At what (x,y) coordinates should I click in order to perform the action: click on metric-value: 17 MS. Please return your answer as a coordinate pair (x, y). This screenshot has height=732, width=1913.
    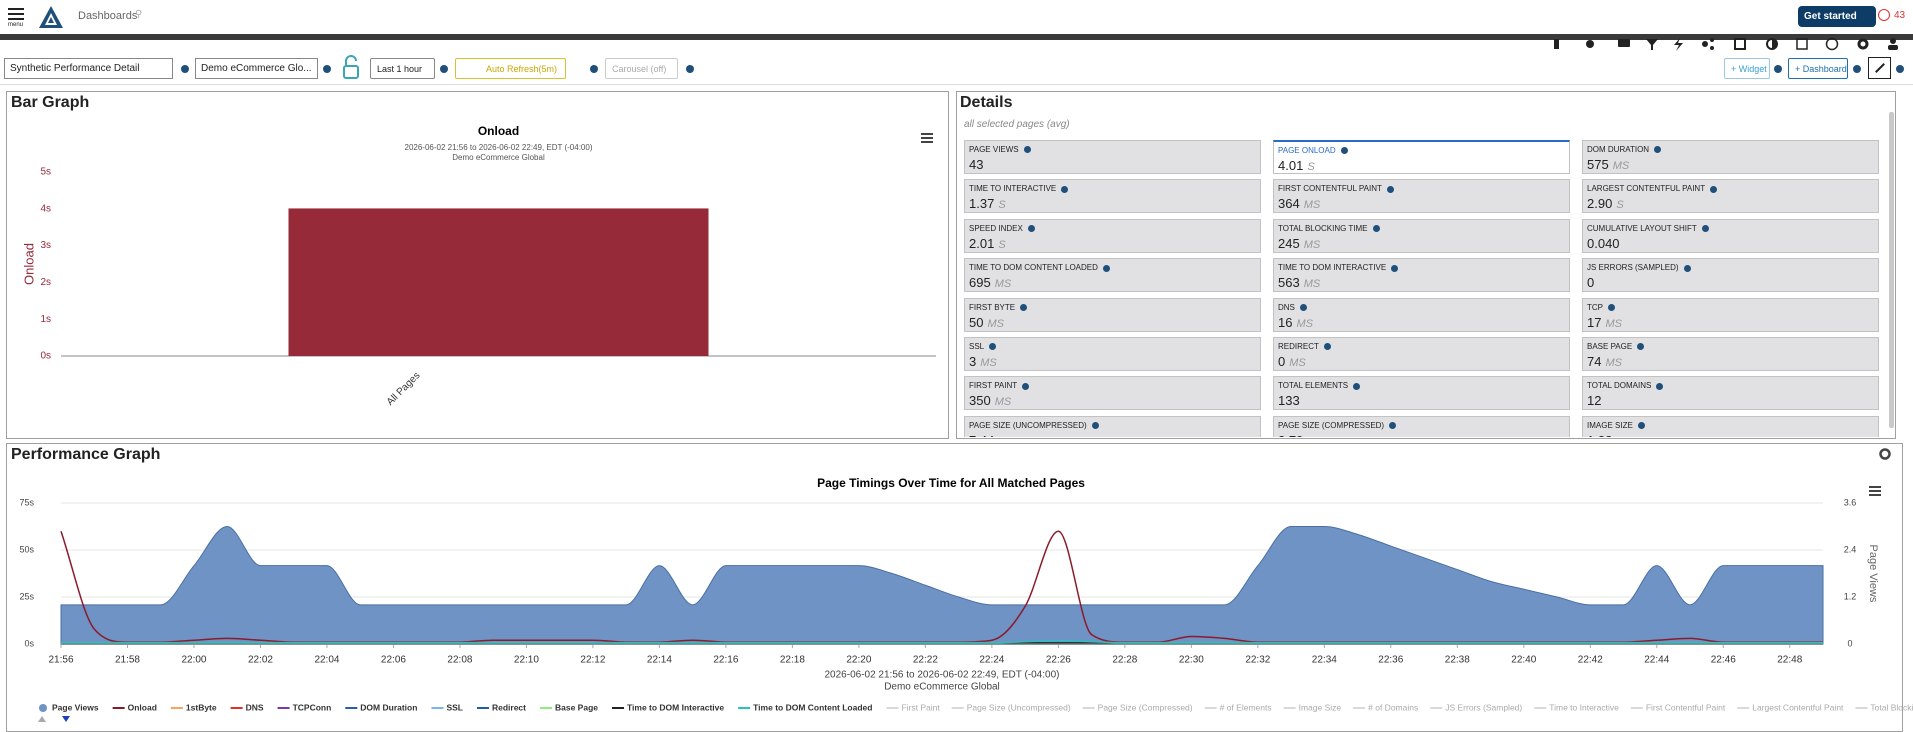
    Looking at the image, I should click on (1604, 322).